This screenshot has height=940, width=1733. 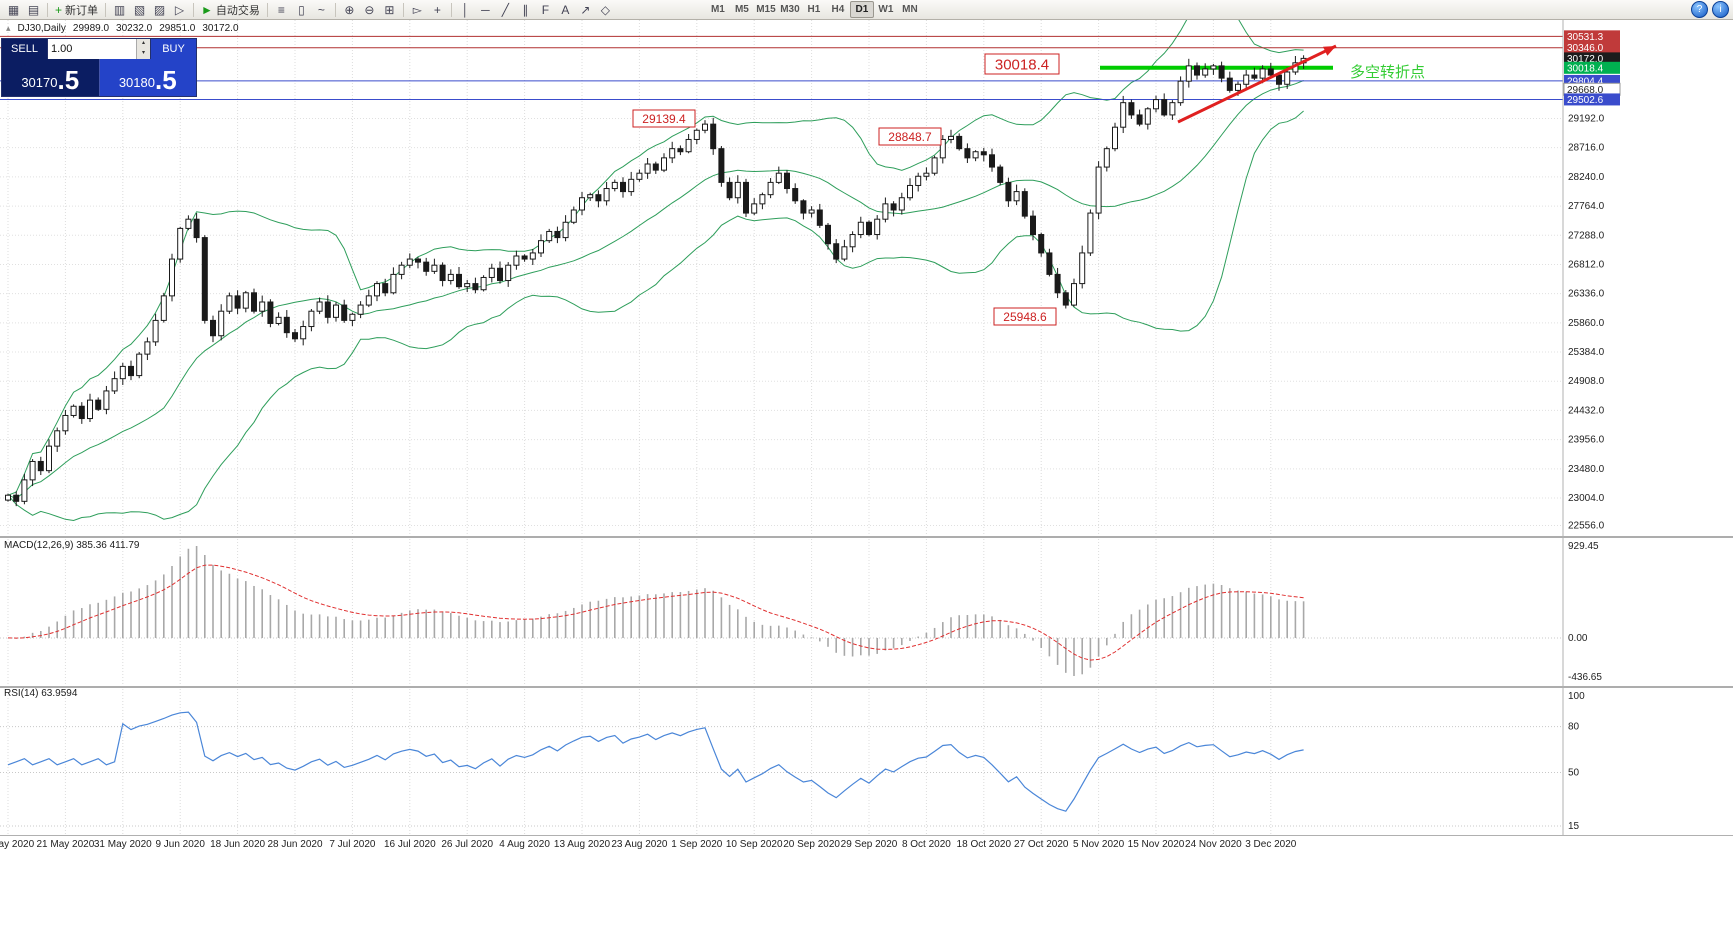 I want to click on strategy-tester-icon: ▷, so click(x=179, y=9).